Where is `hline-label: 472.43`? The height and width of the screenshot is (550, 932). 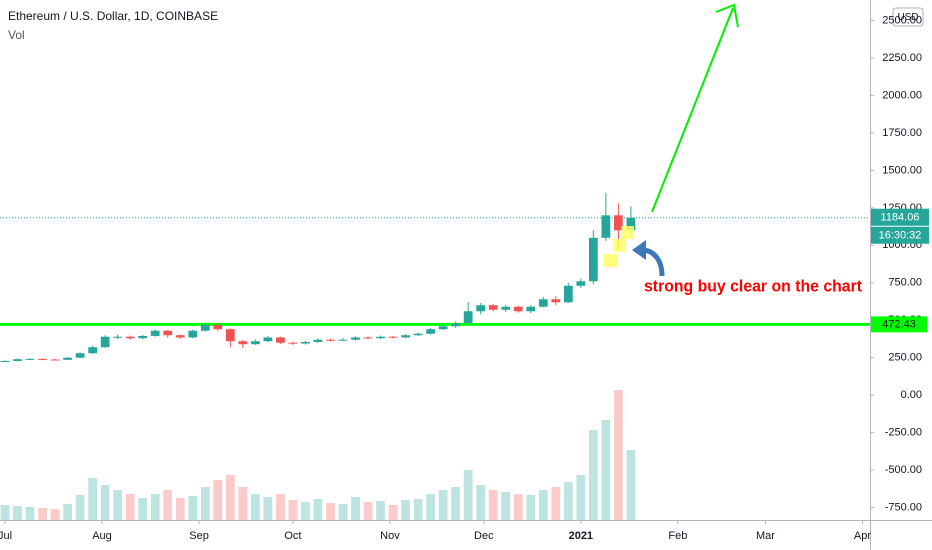
hline-label: 472.43 is located at coordinates (899, 324).